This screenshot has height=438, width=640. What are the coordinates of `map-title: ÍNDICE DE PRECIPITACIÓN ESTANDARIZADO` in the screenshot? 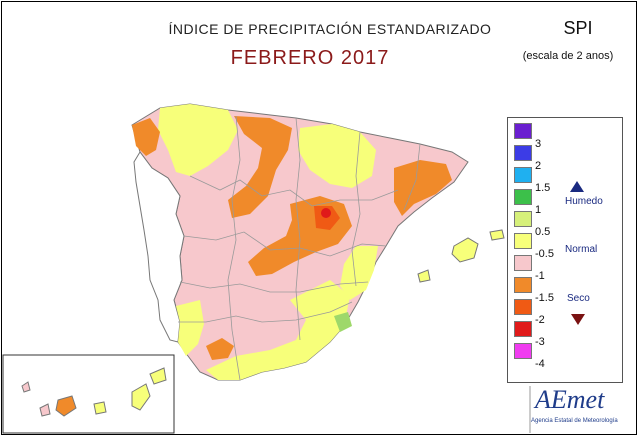 It's located at (330, 29).